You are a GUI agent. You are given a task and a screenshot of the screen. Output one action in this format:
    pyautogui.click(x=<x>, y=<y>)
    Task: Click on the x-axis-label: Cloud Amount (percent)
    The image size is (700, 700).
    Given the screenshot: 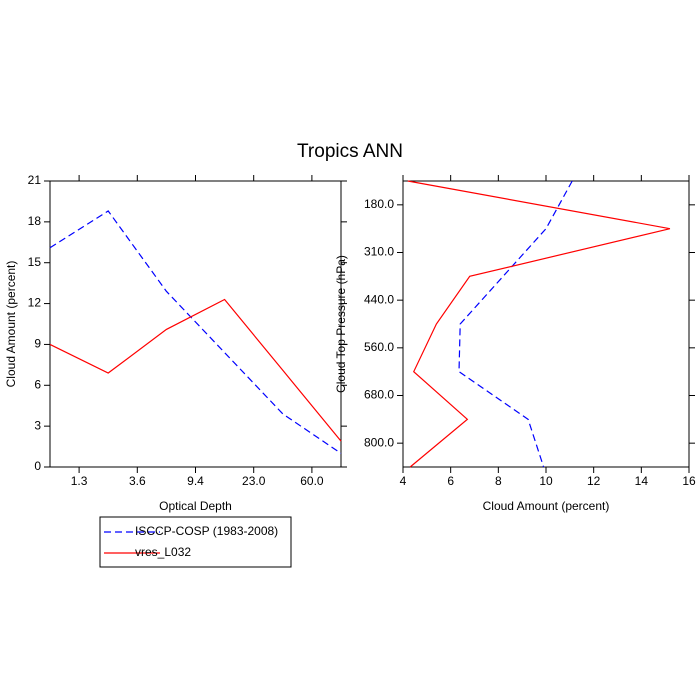 What is the action you would take?
    pyautogui.click(x=546, y=506)
    